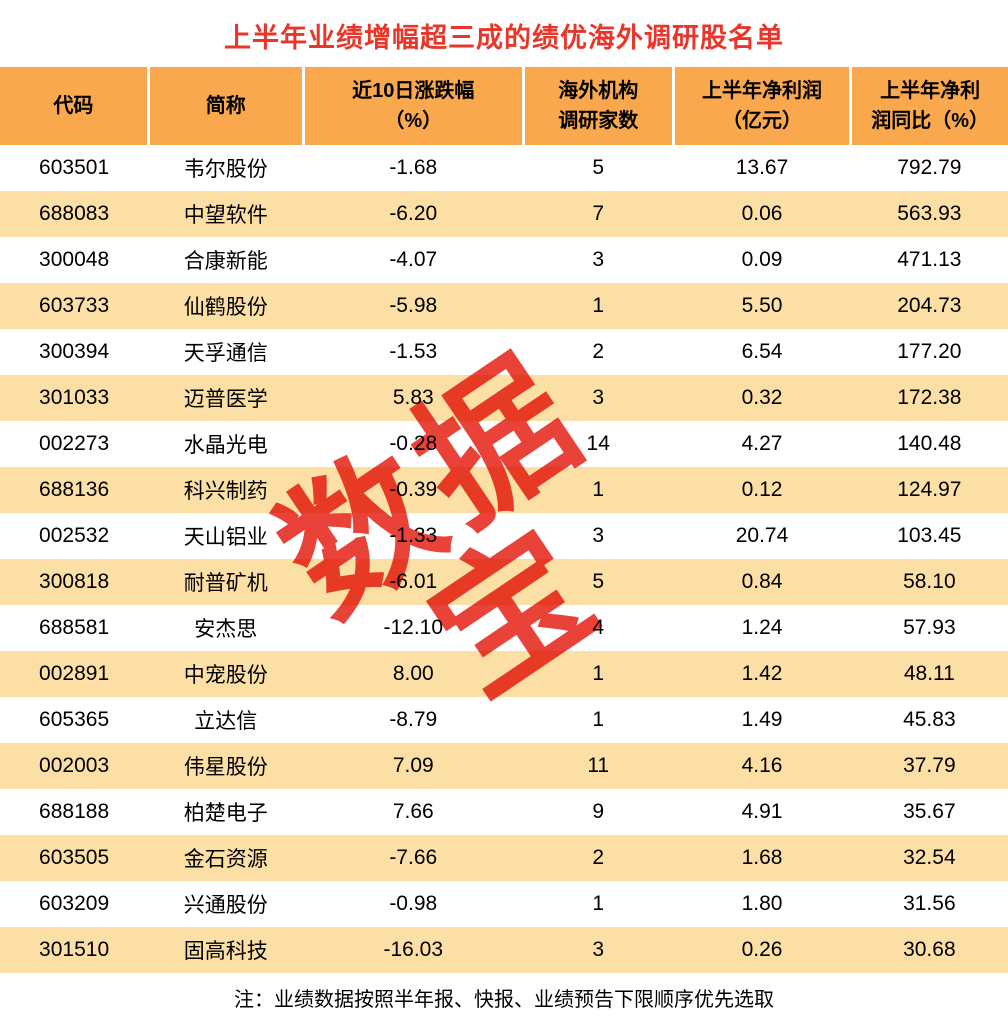 The image size is (1008, 1022). I want to click on cell-code: 301510, so click(74, 950).